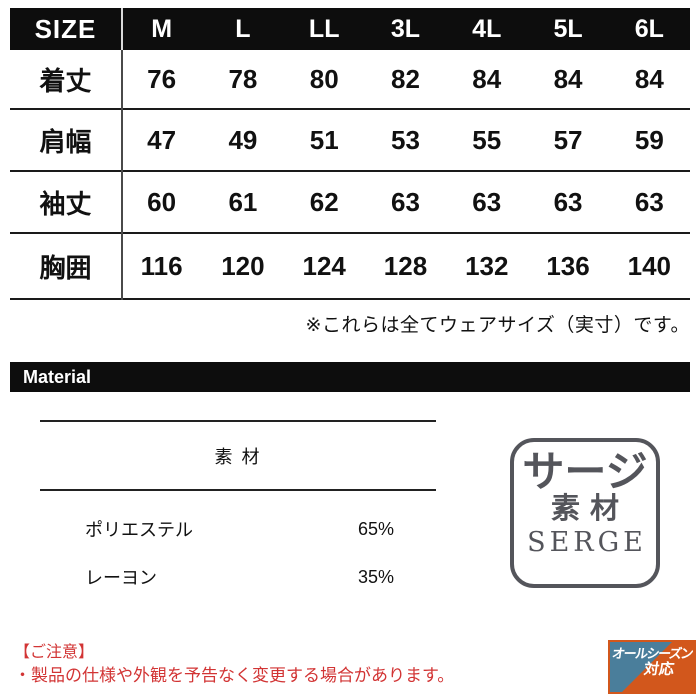 This screenshot has width=700, height=700. What do you see at coordinates (162, 201) in the screenshot?
I see `table-cell: 60` at bounding box center [162, 201].